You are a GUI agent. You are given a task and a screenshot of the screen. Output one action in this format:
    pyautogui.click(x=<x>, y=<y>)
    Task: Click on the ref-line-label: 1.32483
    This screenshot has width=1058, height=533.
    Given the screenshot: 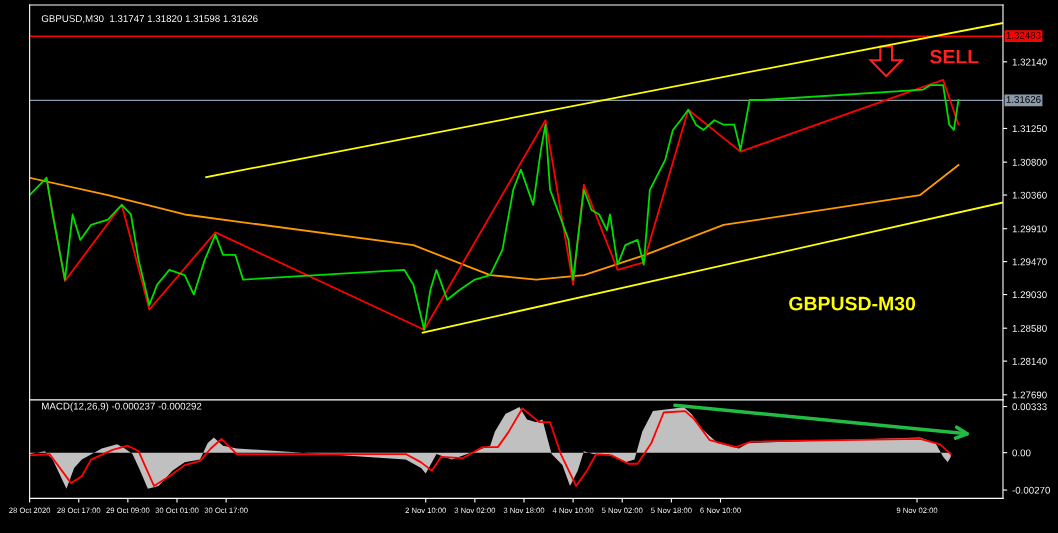 What is the action you would take?
    pyautogui.click(x=1023, y=35)
    